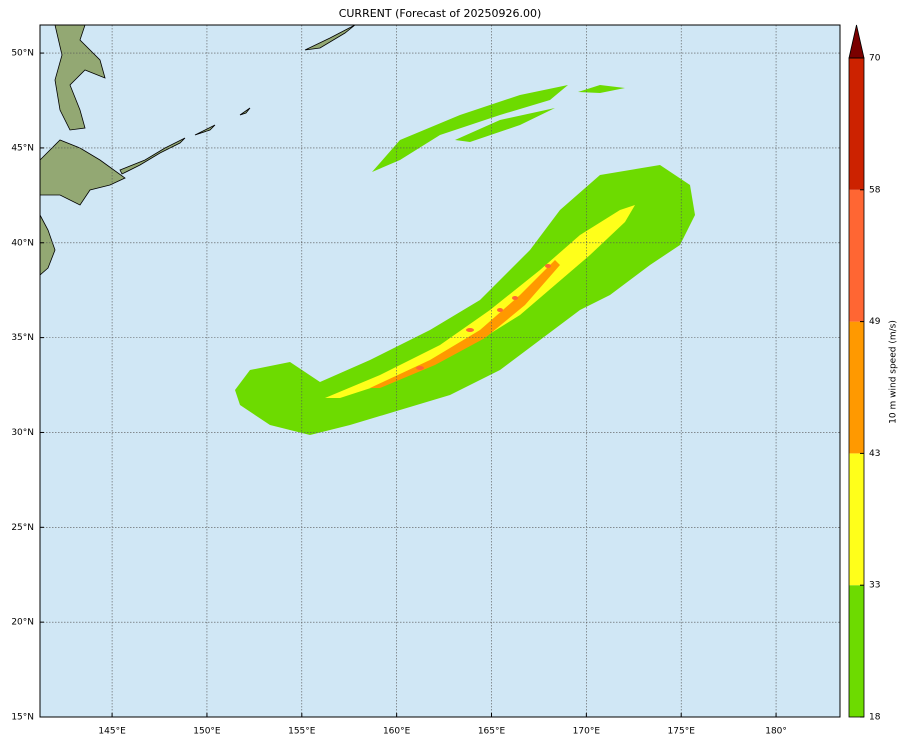  What do you see at coordinates (112, 732) in the screenshot?
I see `lon-tick-label: 145°E` at bounding box center [112, 732].